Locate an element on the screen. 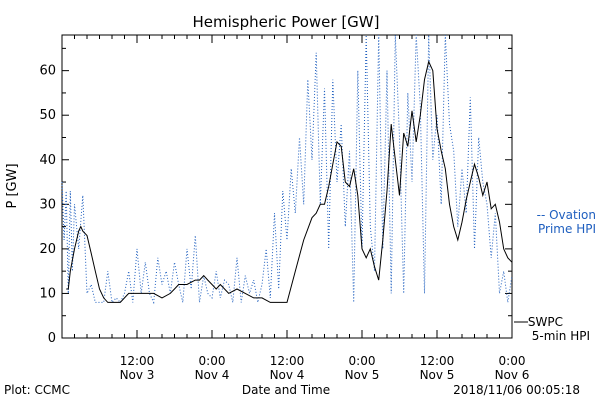 The height and width of the screenshot is (400, 600). y-tick-label: 0 is located at coordinates (52, 338).